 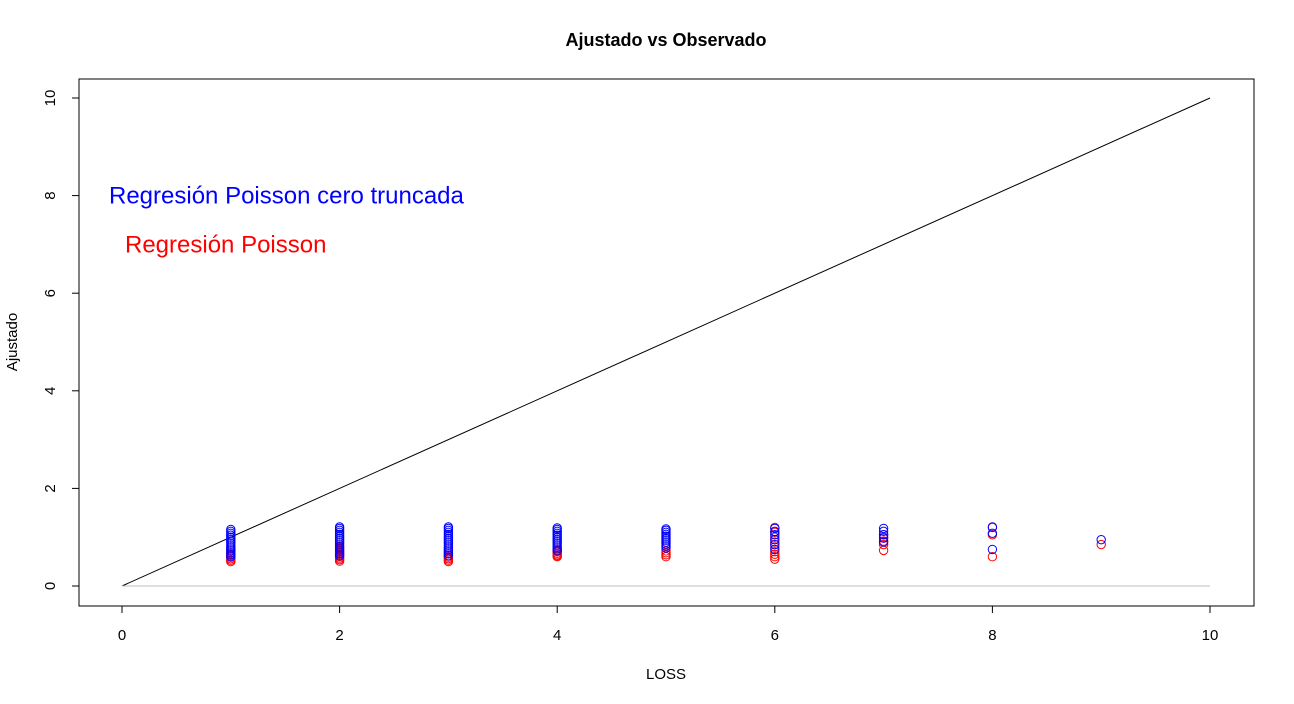 I want to click on x-axis-label: LOSS, so click(x=666, y=674).